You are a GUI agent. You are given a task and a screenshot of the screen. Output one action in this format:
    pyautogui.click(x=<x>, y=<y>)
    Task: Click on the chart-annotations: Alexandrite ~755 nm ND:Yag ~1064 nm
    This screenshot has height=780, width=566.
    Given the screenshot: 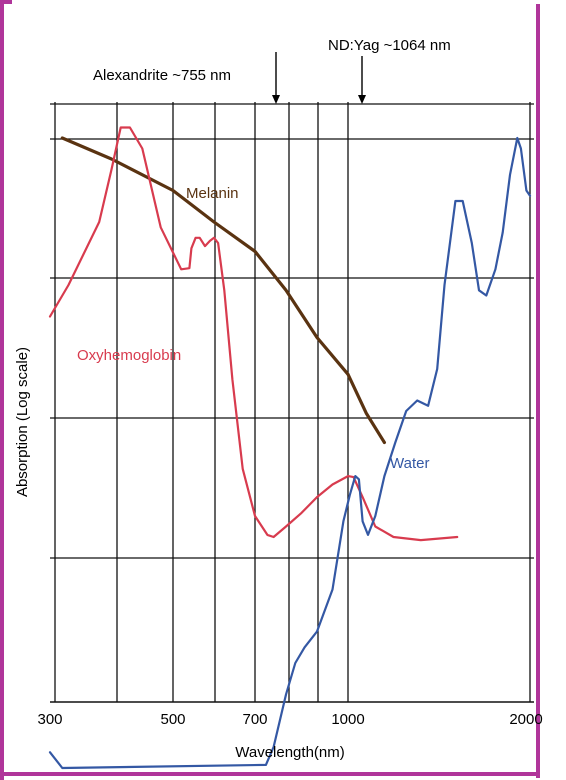 What is the action you would take?
    pyautogui.click(x=272, y=70)
    